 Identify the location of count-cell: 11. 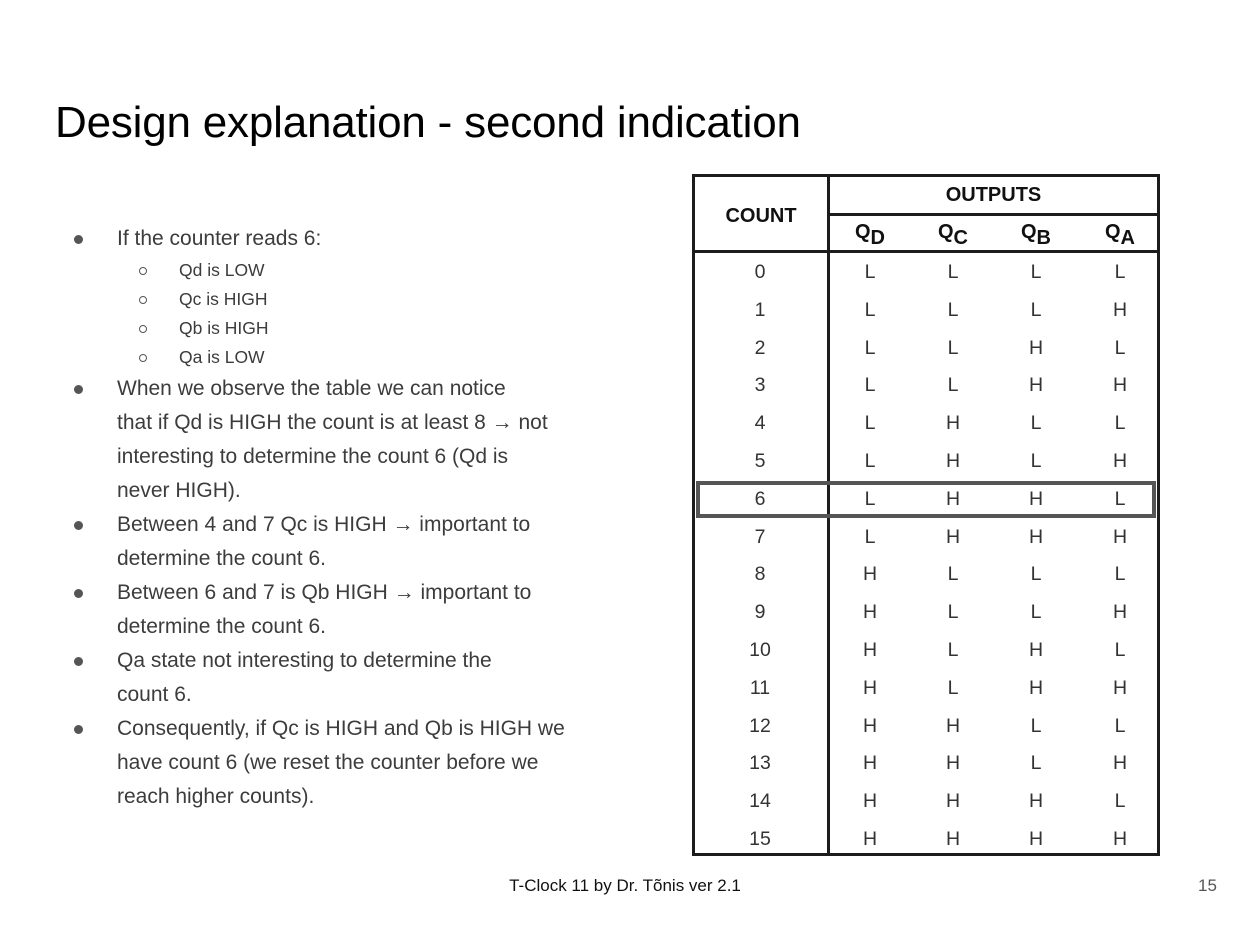
(760, 687).